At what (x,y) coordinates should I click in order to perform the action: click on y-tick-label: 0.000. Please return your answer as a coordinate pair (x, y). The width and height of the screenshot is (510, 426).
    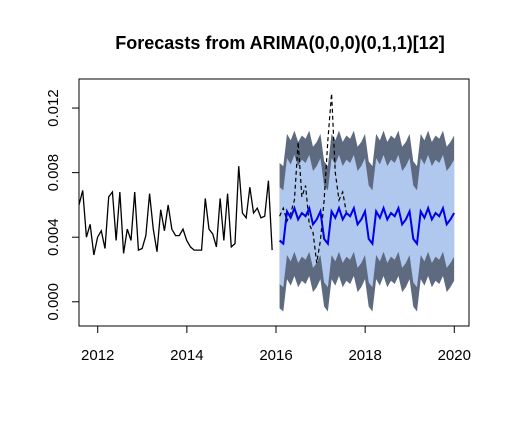
    Looking at the image, I should click on (53, 302).